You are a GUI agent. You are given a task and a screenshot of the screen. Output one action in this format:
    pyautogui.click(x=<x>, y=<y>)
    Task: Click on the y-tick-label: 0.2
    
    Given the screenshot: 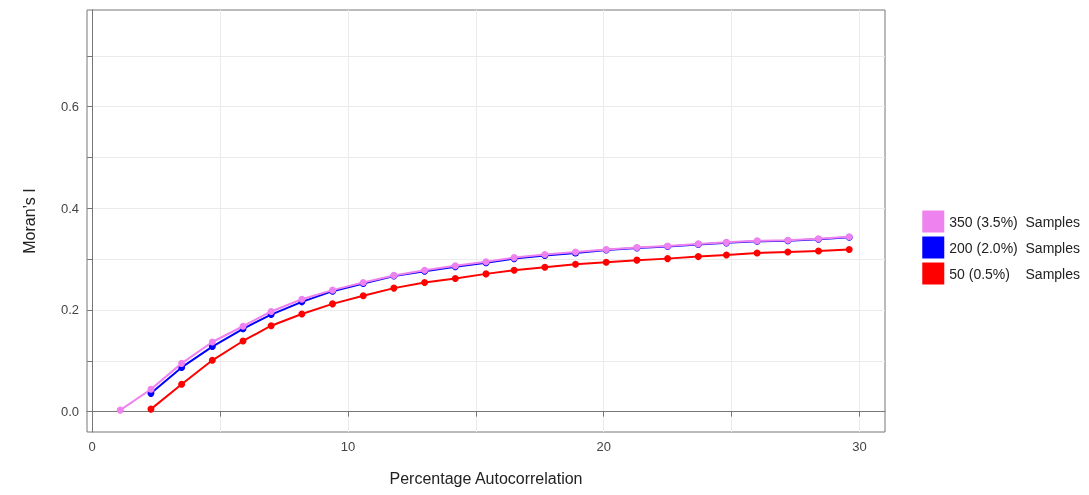 What is the action you would take?
    pyautogui.click(x=69, y=310)
    